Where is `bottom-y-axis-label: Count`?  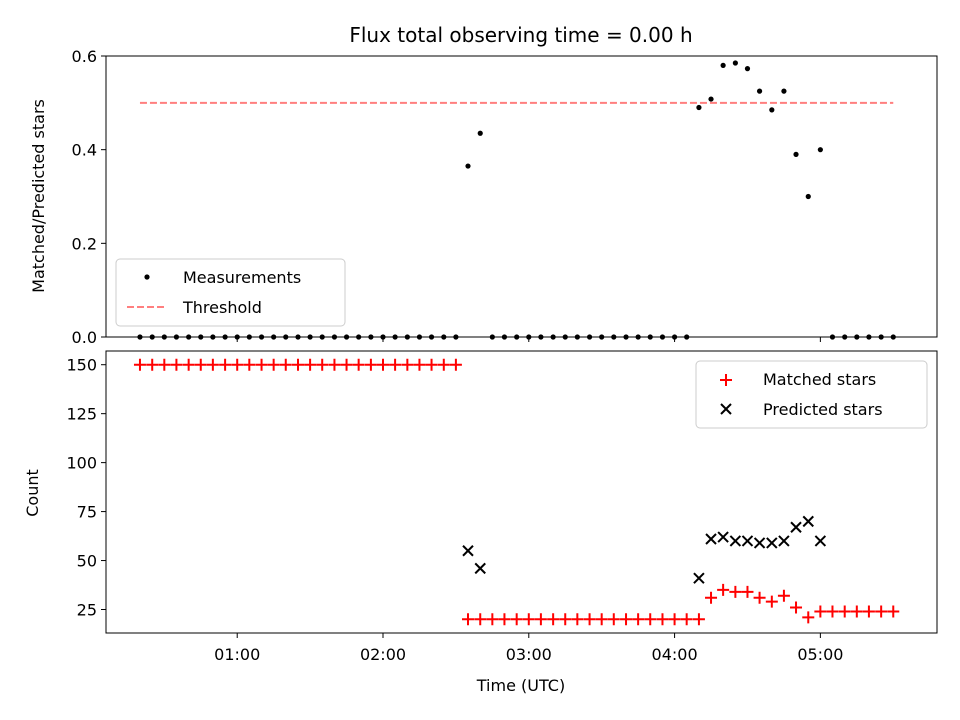
bottom-y-axis-label: Count is located at coordinates (32, 493).